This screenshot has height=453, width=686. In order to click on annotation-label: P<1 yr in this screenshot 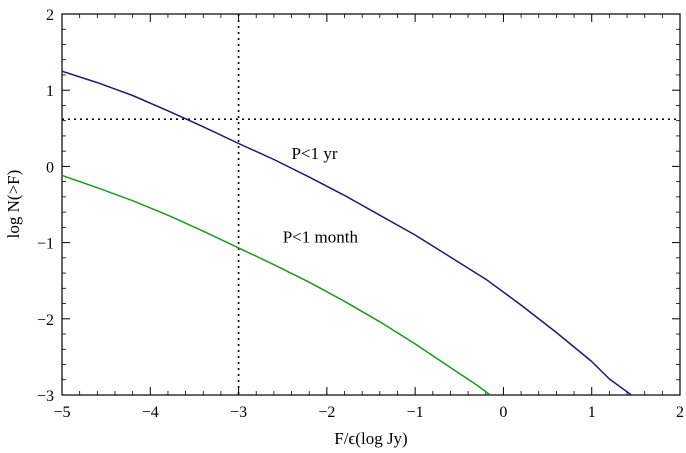, I will do `click(315, 153)`.